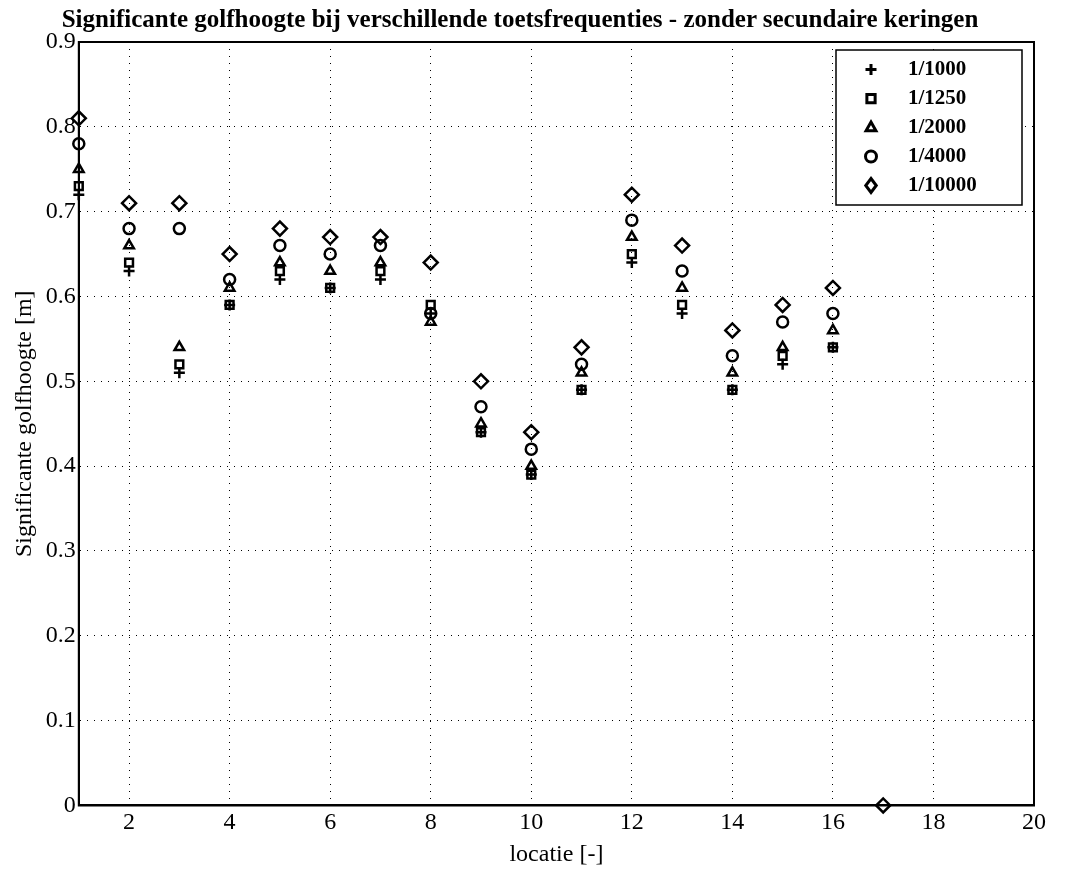 Image resolution: width=1086 pixels, height=869 pixels. What do you see at coordinates (937, 67) in the screenshot?
I see `legend-label: 1/1000` at bounding box center [937, 67].